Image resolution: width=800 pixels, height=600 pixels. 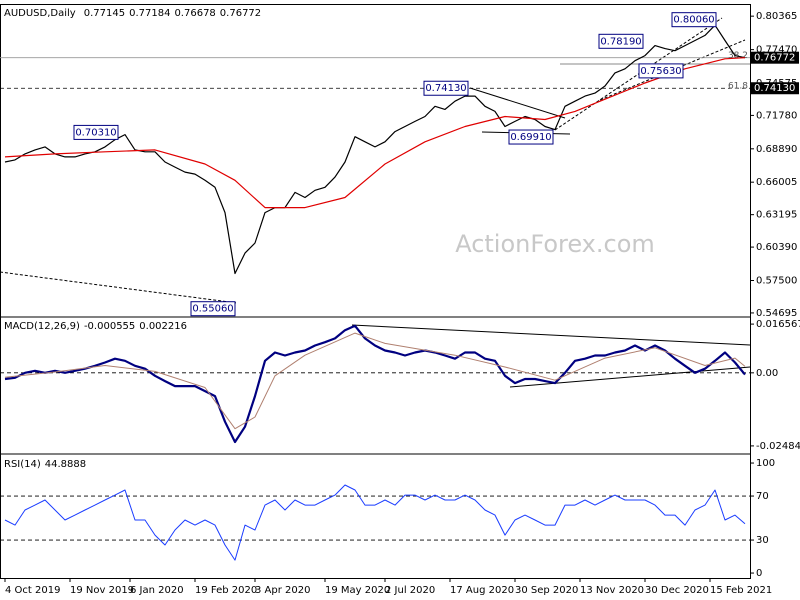 I want to click on annotation-label: 0.74130, so click(x=445, y=88).